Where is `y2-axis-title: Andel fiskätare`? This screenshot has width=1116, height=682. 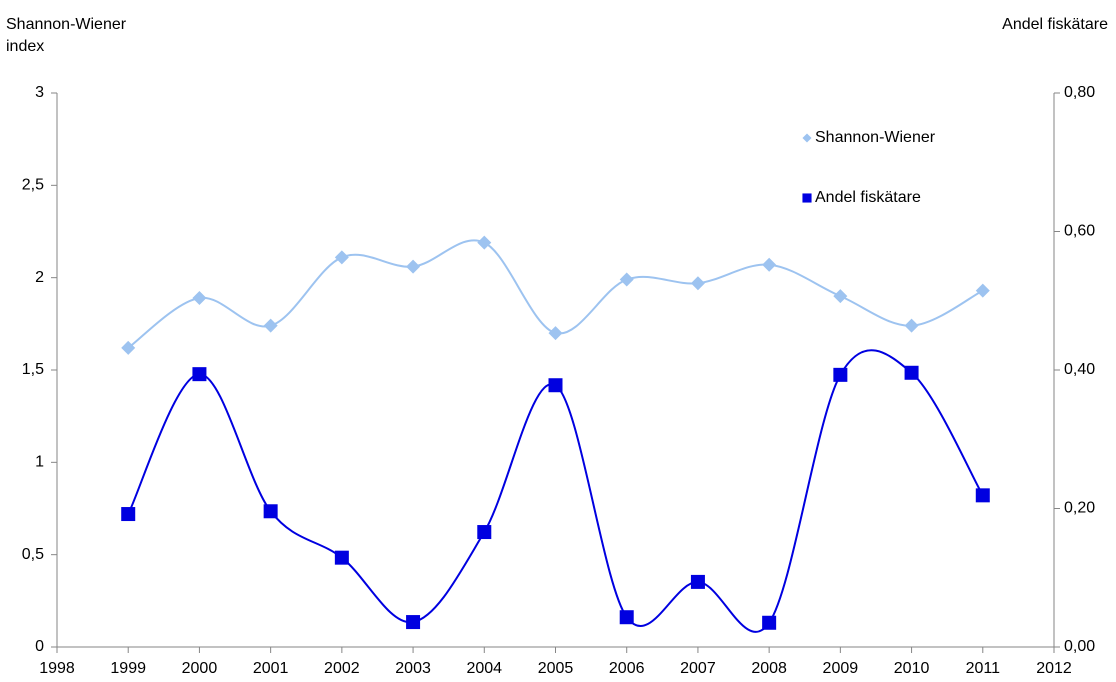 y2-axis-title: Andel fiskätare is located at coordinates (1055, 24).